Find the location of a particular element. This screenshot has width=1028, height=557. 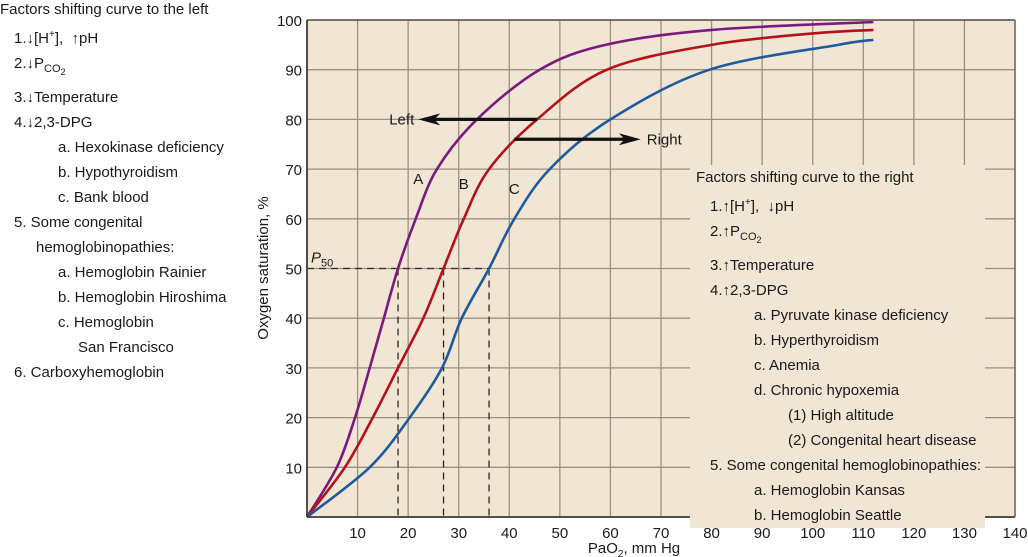

x-axis-label: PaO2, mm Hg is located at coordinates (634, 548).